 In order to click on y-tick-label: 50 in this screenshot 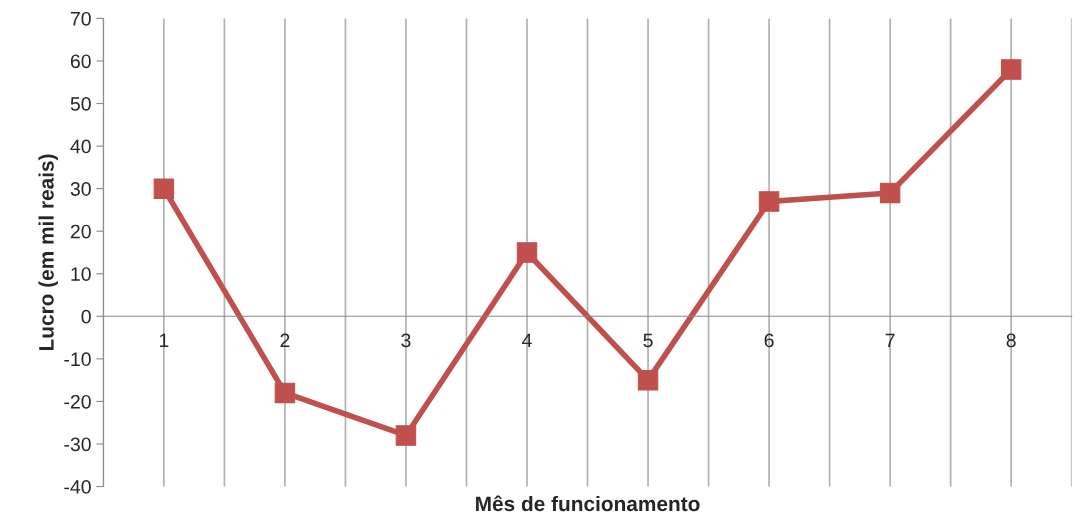, I will do `click(80, 103)`.